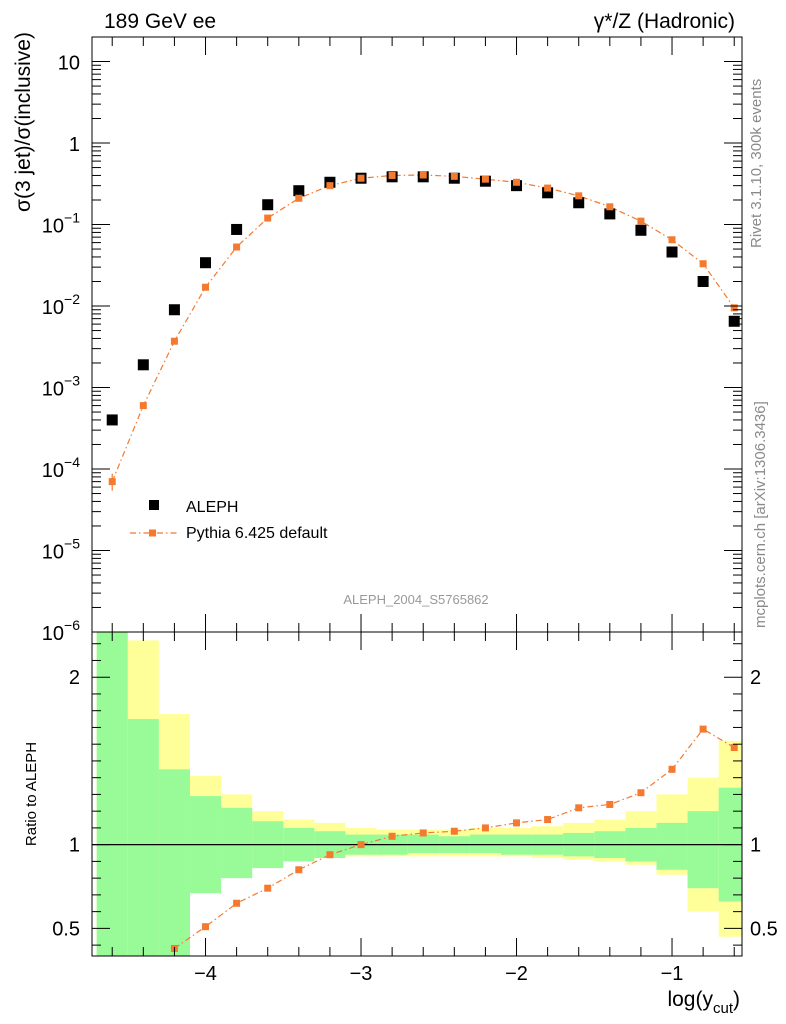 Image resolution: width=786 pixels, height=1024 pixels. Describe the element at coordinates (516, 974) in the screenshot. I see `x-tick-label: −2` at that location.